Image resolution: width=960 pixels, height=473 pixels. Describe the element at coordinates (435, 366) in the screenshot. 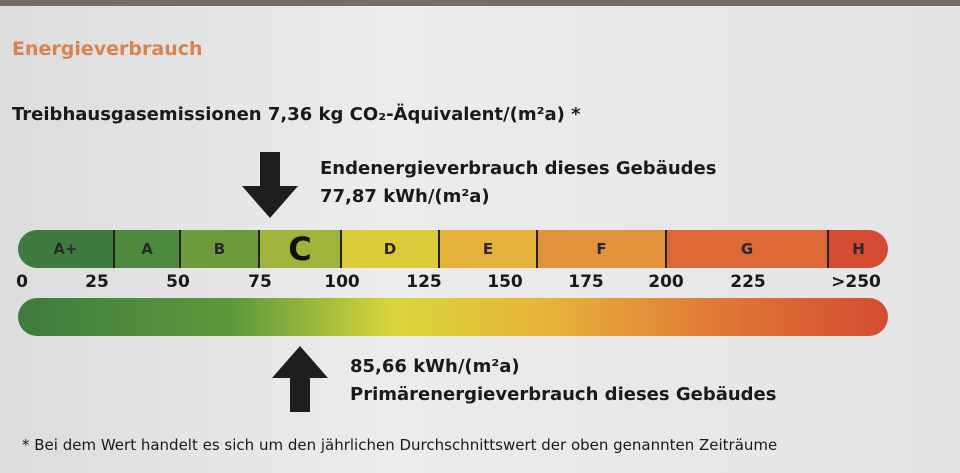

I see `primary-energy-value: 85,66 kWh/(m²a)` at that location.